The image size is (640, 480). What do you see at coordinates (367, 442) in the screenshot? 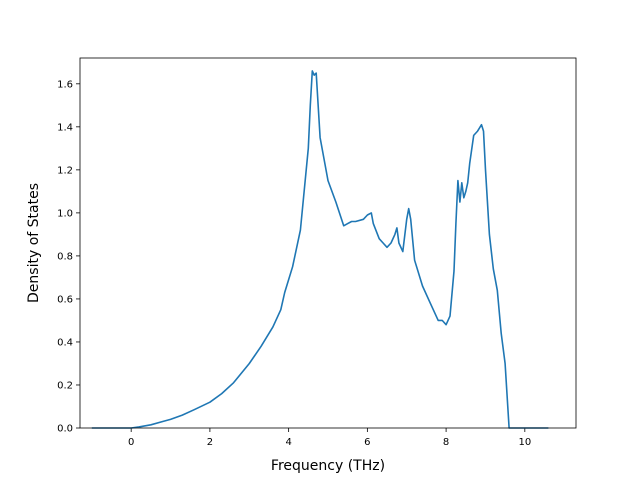
I see `x-tick-label: 6` at bounding box center [367, 442].